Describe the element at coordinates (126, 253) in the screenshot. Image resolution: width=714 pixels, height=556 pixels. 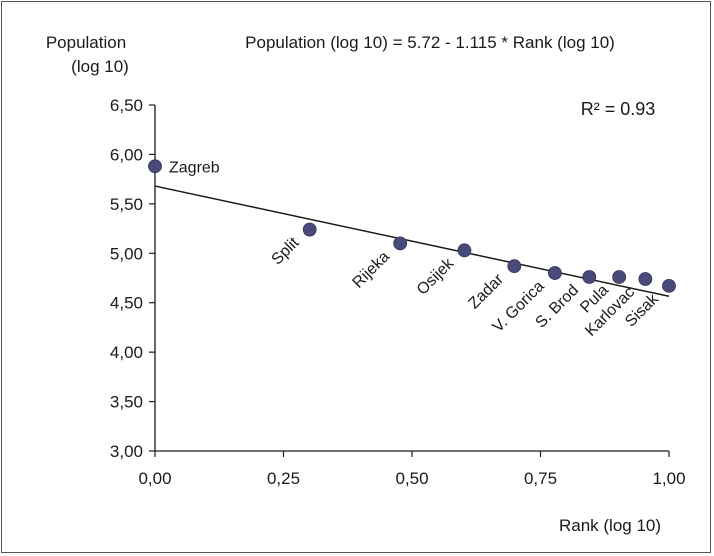
I see `y-tick-label: 5,00` at that location.